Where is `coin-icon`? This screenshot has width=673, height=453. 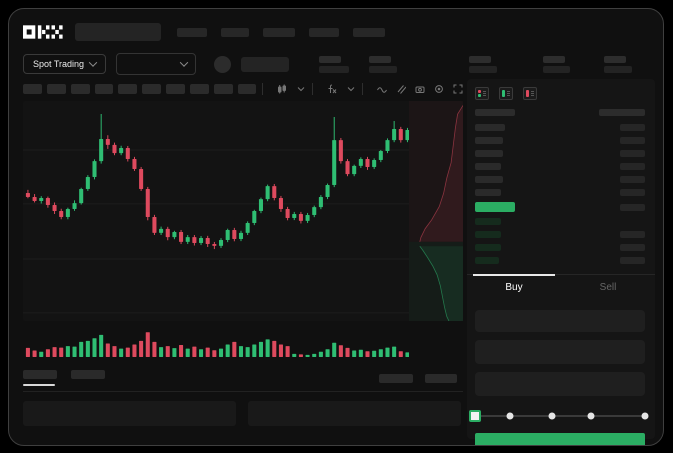 coin-icon is located at coordinates (223, 64).